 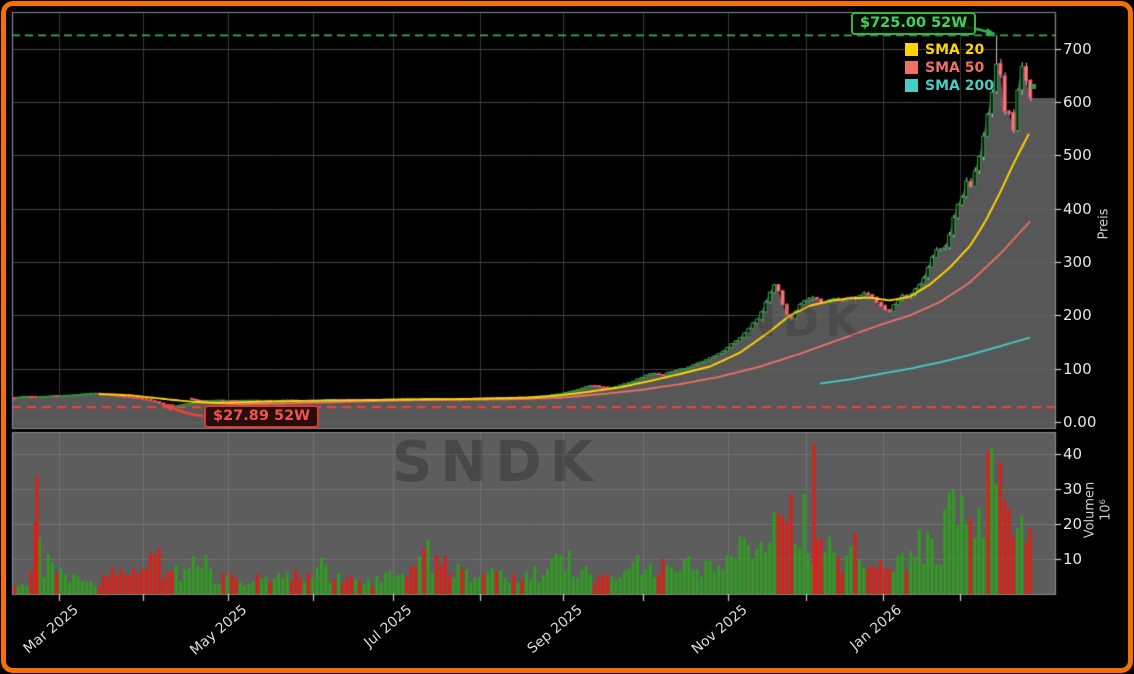 I want to click on price-tick-label: 700, so click(x=1077, y=48).